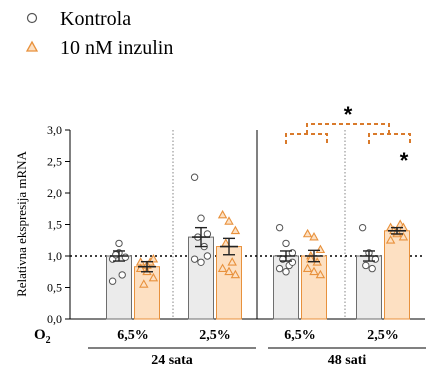 The height and width of the screenshot is (371, 428). Describe the element at coordinates (54, 193) in the screenshot. I see `y-tick-label: 2,0` at that location.